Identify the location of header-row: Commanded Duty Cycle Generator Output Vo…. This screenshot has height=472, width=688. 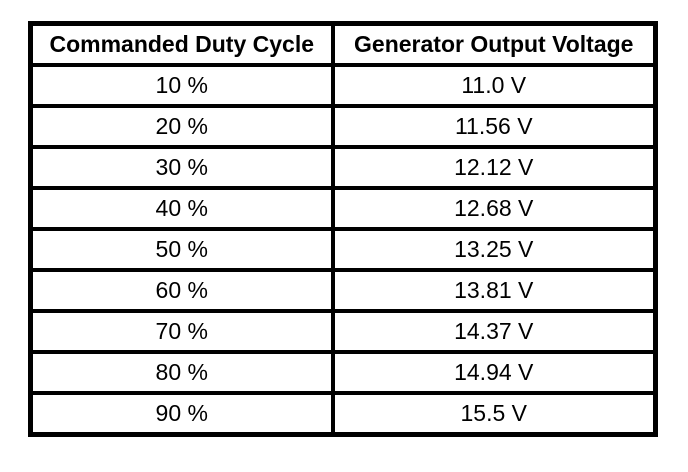
(343, 44).